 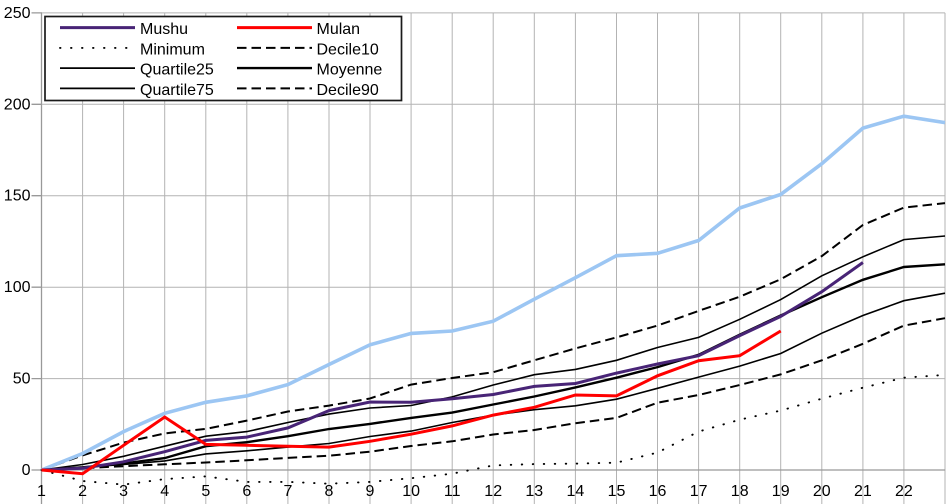 What do you see at coordinates (493, 491) in the screenshot?
I see `svg-text: 12` at bounding box center [493, 491].